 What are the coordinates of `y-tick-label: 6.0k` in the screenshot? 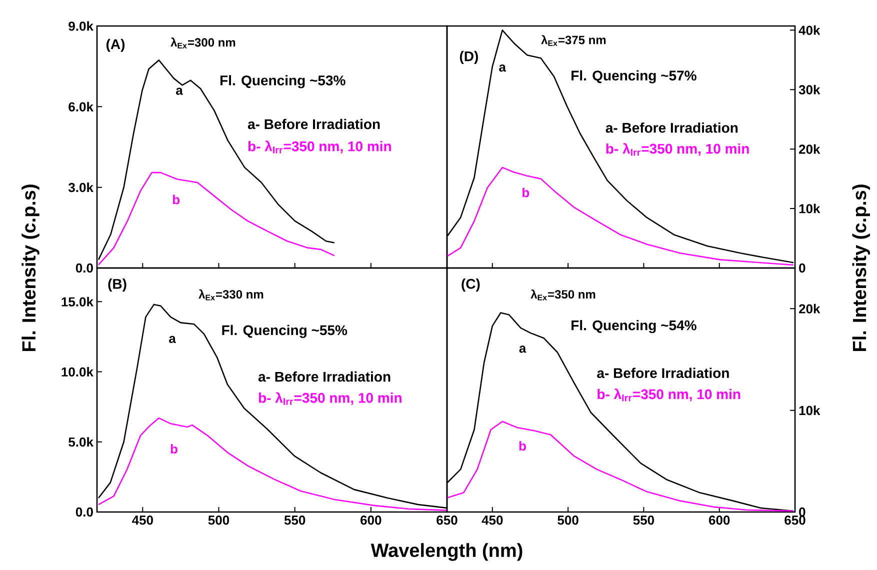 It's located at (81, 107).